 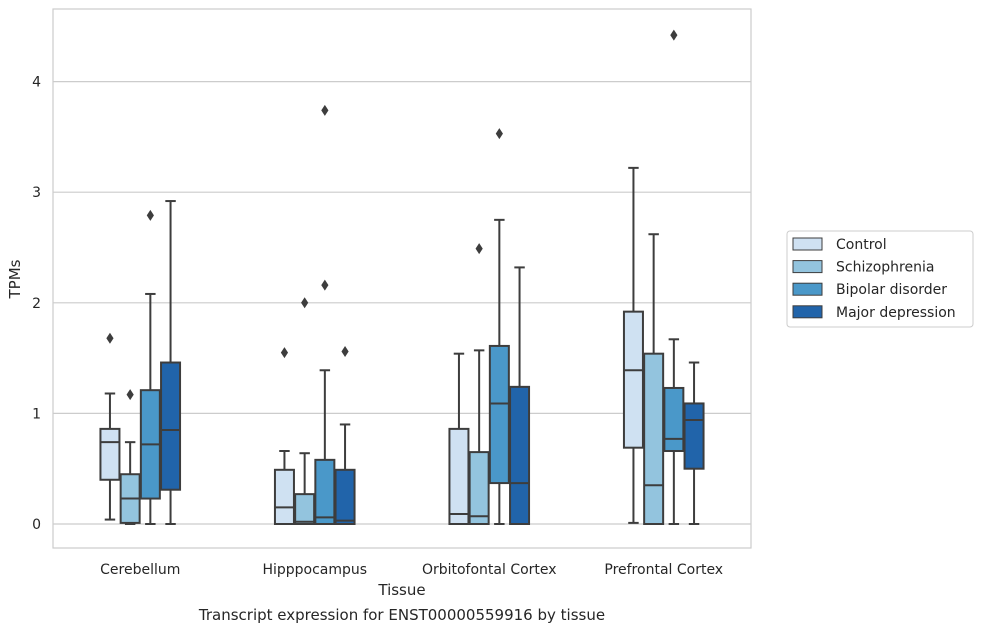 I want to click on legend-label: Schizophrenia, so click(x=885, y=268).